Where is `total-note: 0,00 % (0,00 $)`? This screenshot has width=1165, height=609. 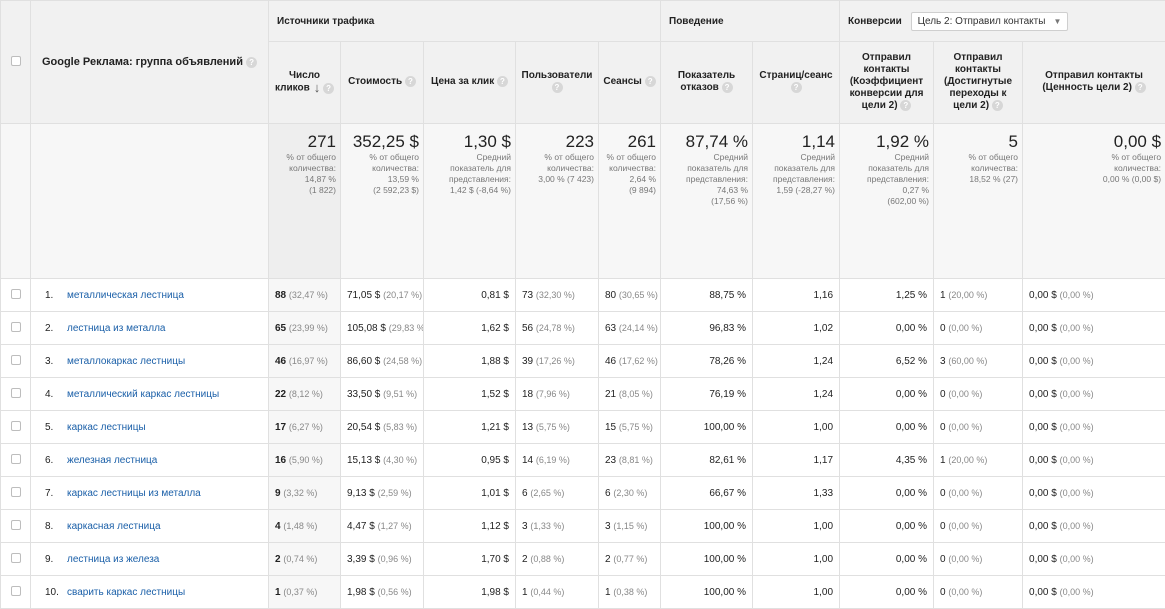 total-note: 0,00 % (0,00 $) is located at coordinates (1092, 179).